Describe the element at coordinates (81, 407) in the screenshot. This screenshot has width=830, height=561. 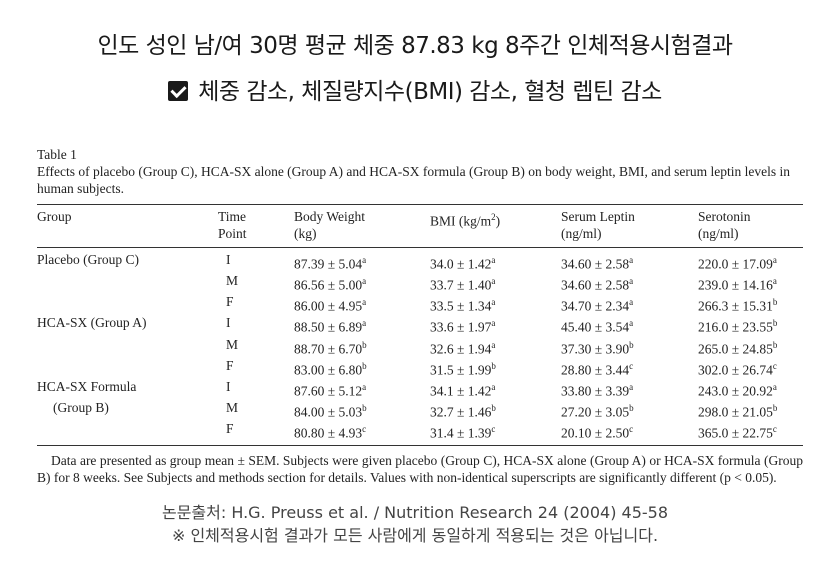
I see `cell-group: (Group B)` at that location.